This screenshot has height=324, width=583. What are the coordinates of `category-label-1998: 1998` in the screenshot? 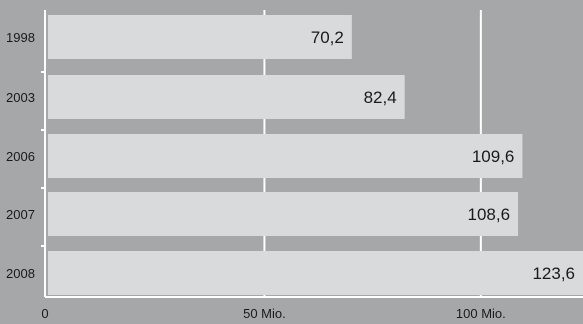 It's located at (20, 37).